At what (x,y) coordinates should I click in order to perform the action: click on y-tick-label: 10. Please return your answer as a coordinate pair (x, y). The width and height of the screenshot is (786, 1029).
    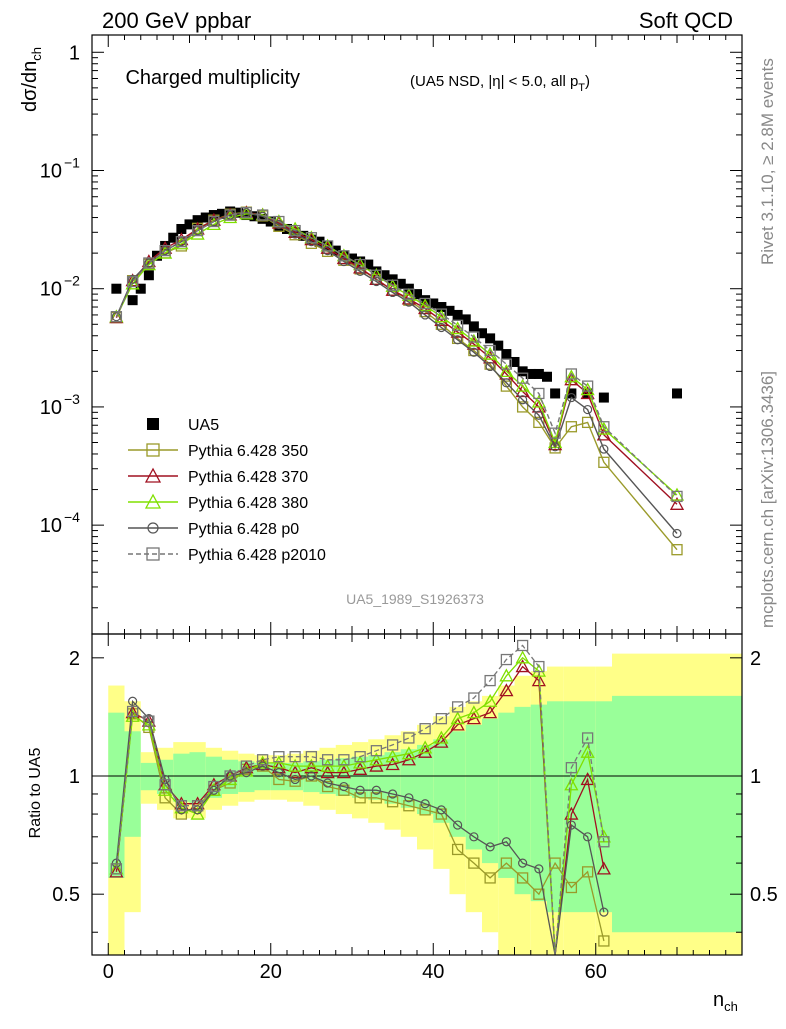
    Looking at the image, I should click on (51, 171).